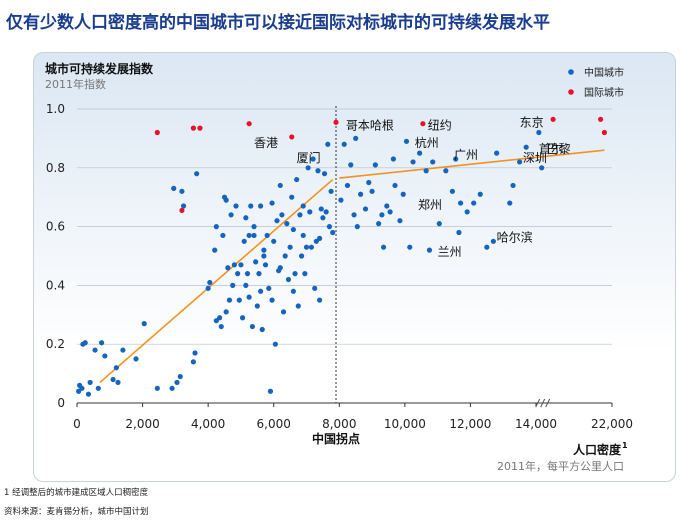  What do you see at coordinates (625, 445) in the screenshot?
I see `x-axis-title-superscript: 1` at bounding box center [625, 445].